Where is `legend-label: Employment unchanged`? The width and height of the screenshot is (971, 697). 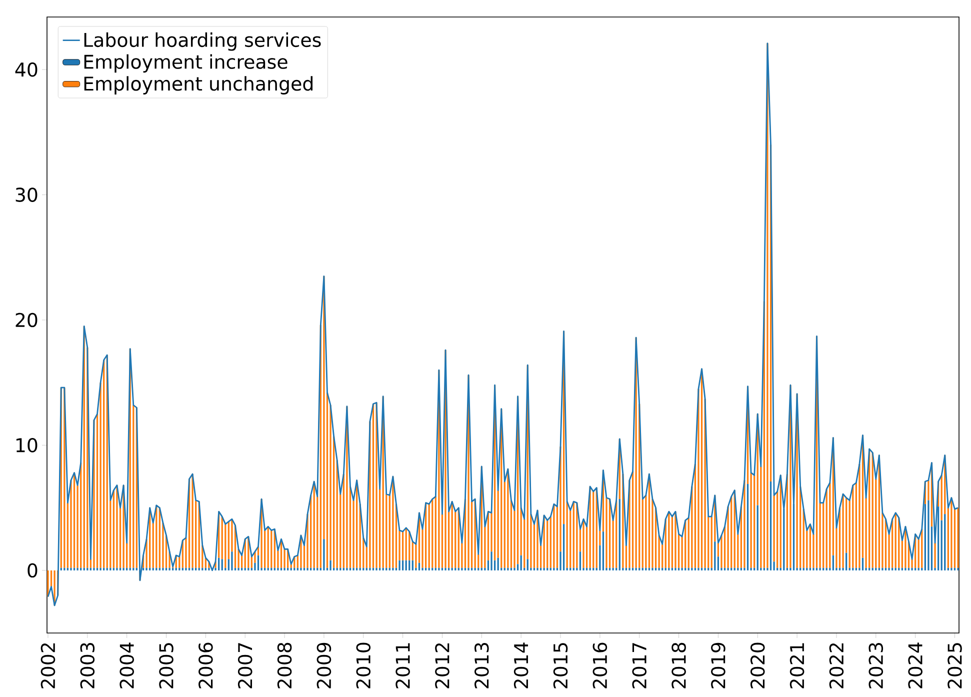 legend-label: Employment unchanged is located at coordinates (198, 85).